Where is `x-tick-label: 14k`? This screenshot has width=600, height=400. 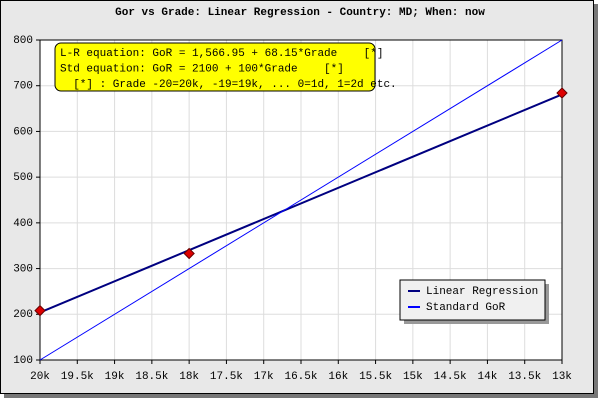 x-tick-label: 14k is located at coordinates (488, 377).